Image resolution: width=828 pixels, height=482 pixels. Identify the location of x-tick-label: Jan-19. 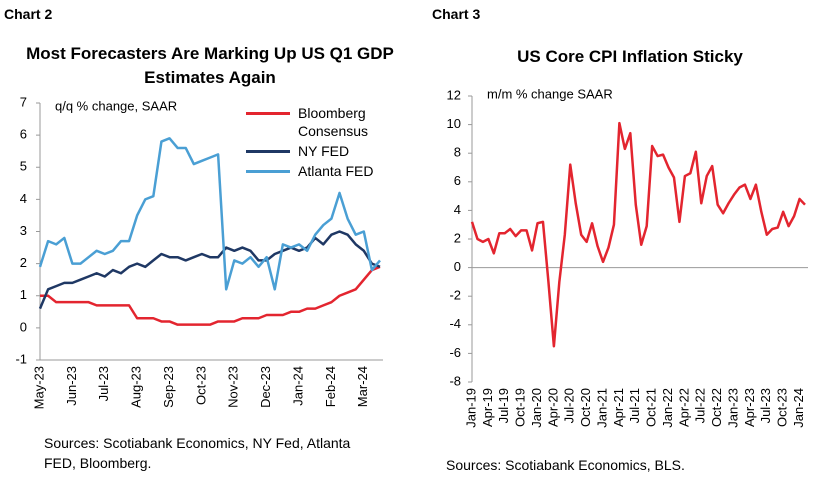
(470, 408).